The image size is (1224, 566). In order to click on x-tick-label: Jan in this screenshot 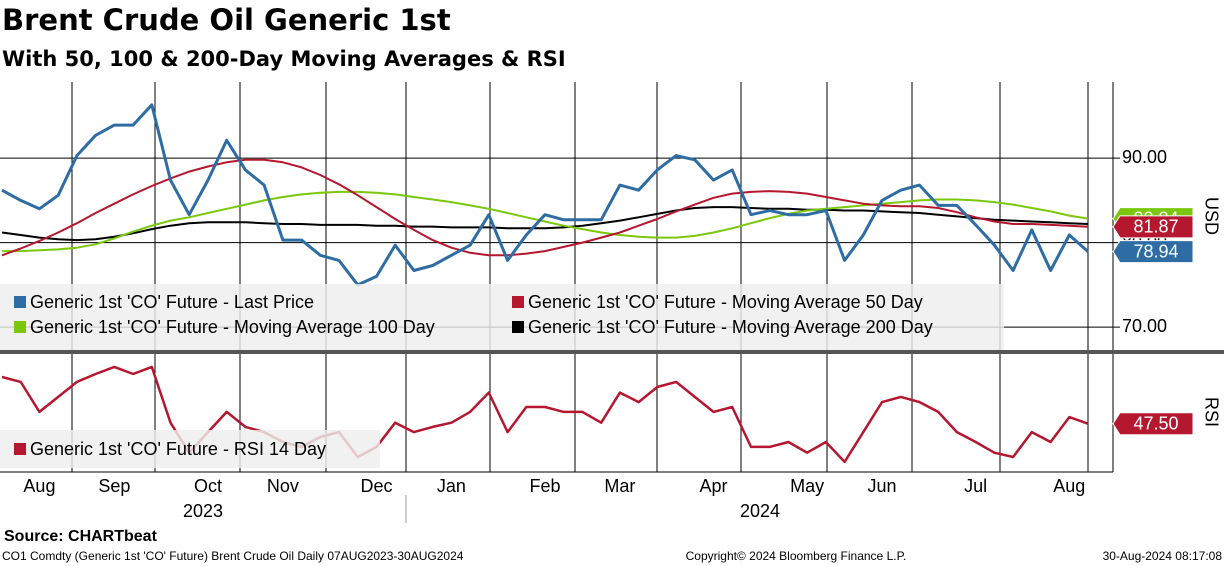, I will do `click(451, 486)`.